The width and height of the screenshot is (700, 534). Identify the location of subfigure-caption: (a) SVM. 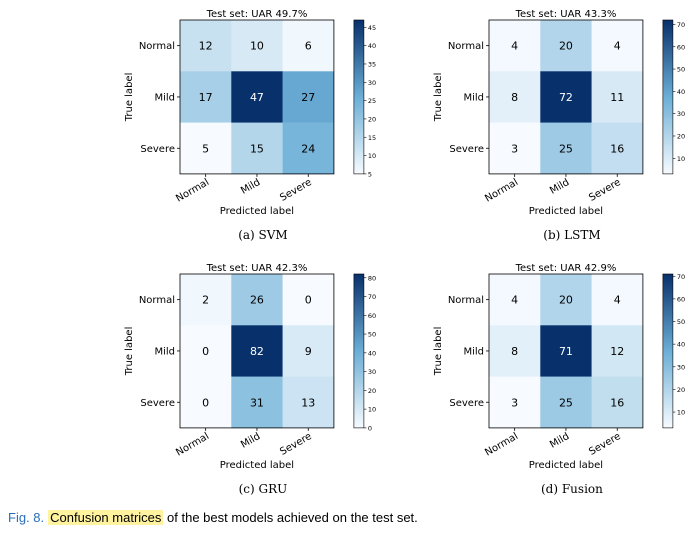
(263, 235).